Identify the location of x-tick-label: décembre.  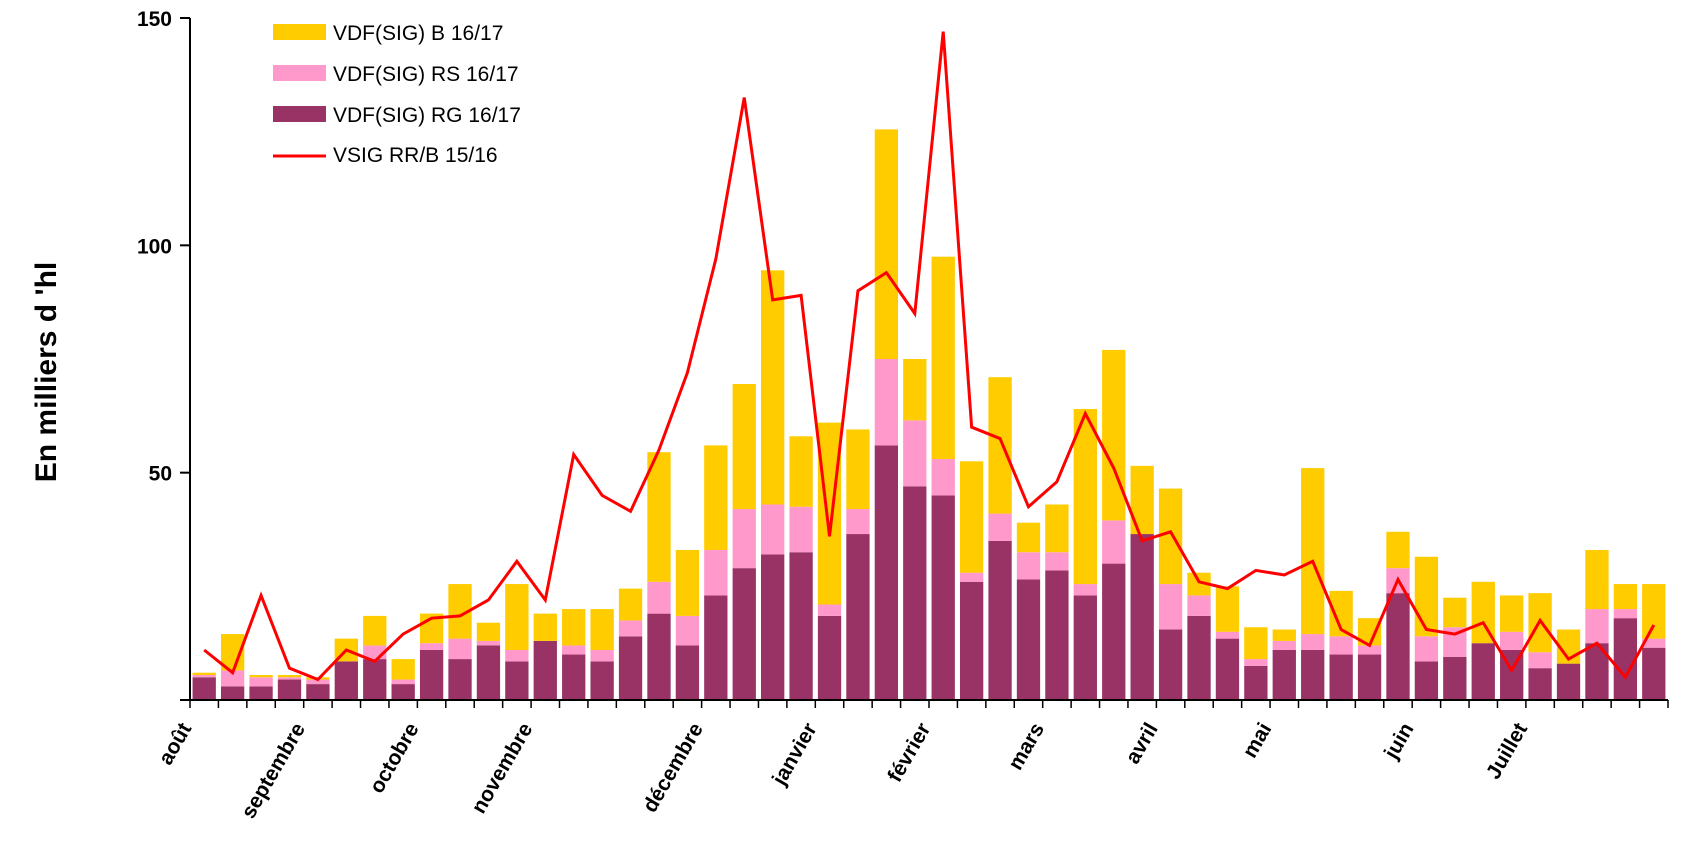
(673, 767).